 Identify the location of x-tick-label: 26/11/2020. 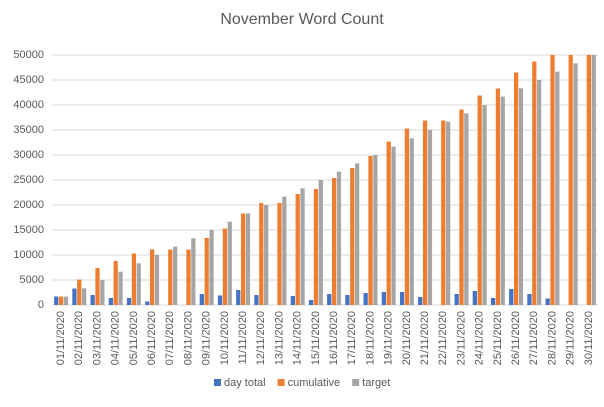
(516, 338).